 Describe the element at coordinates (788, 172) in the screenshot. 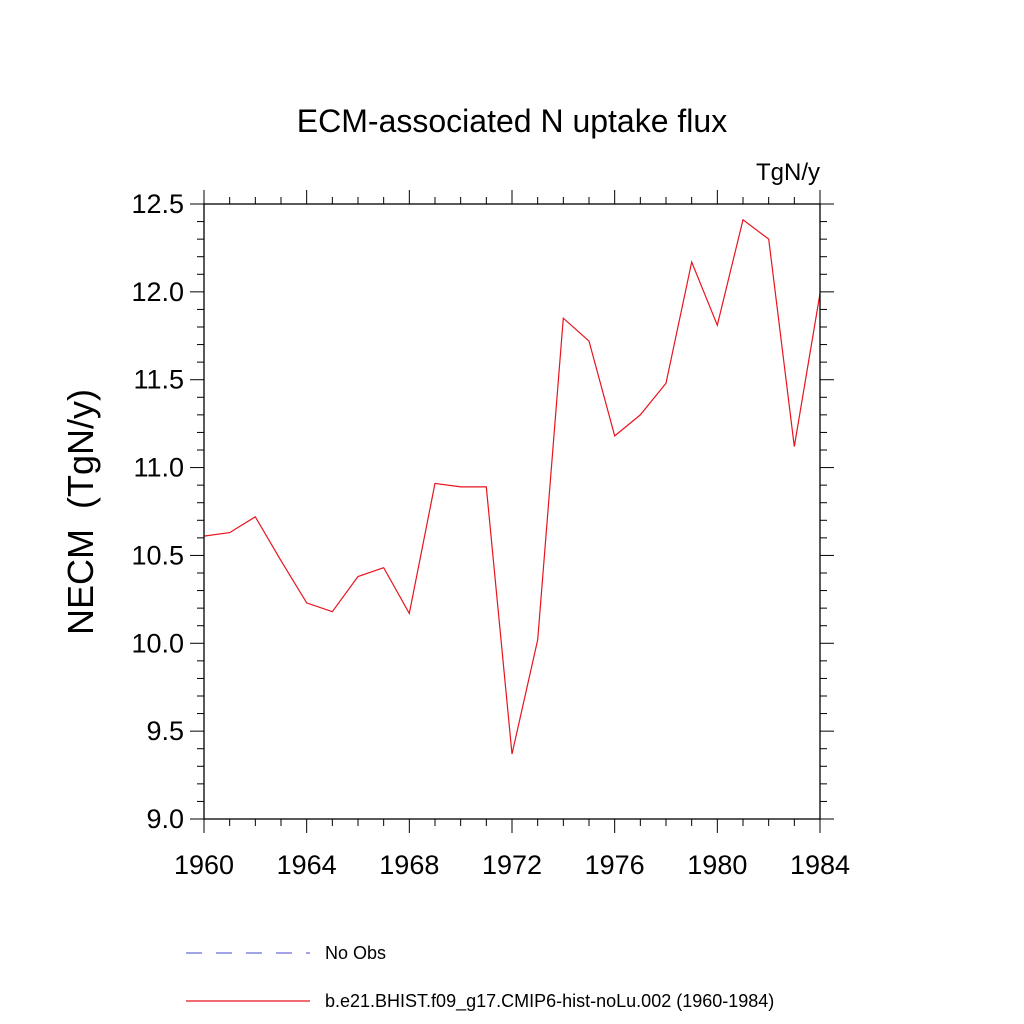

I see `units-label: TgN/y` at that location.